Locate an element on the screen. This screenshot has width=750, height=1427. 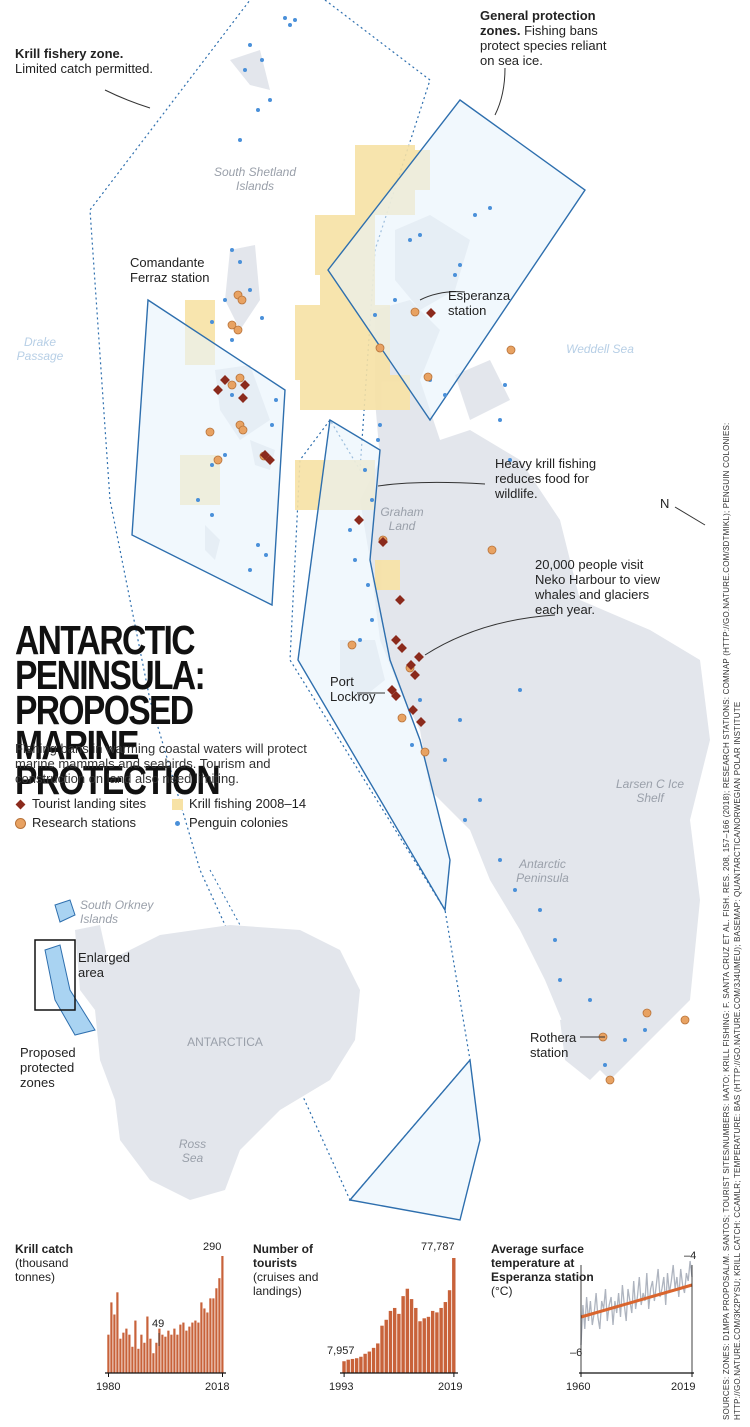
temp-top-label: –4 is located at coordinates (690, 1256).